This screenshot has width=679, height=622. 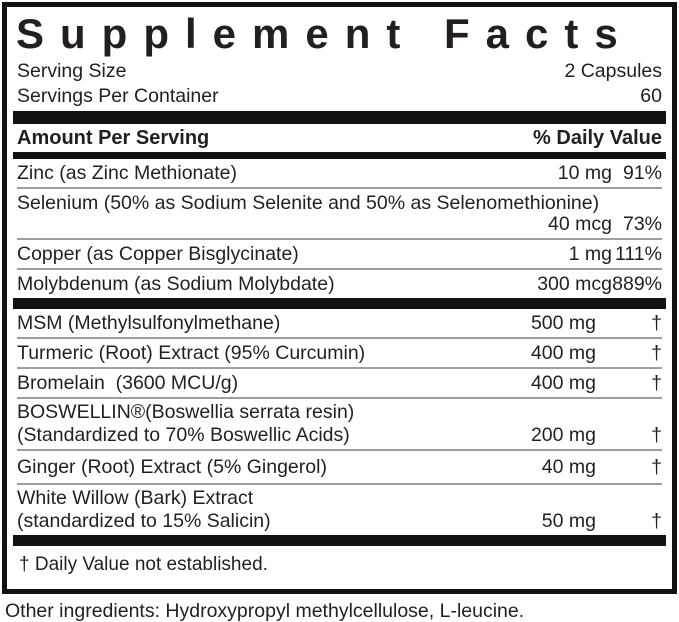 I want to click on ingredient-name-line-2: (standardized to 15% Salicin), so click(x=144, y=521).